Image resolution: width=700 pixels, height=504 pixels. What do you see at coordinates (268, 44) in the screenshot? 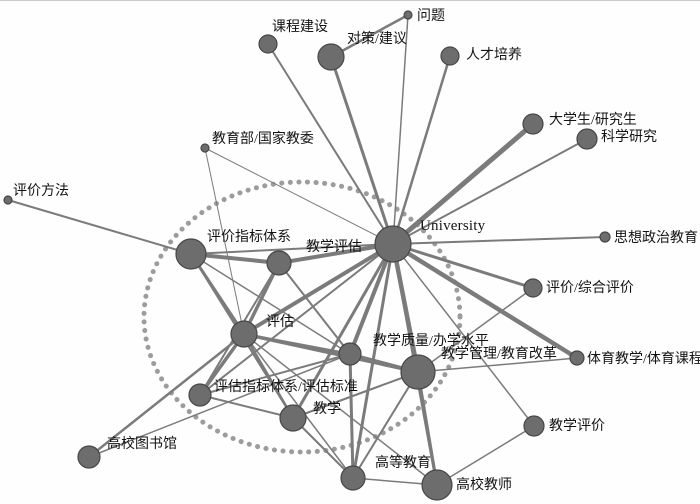
I see `node-kcjs` at bounding box center [268, 44].